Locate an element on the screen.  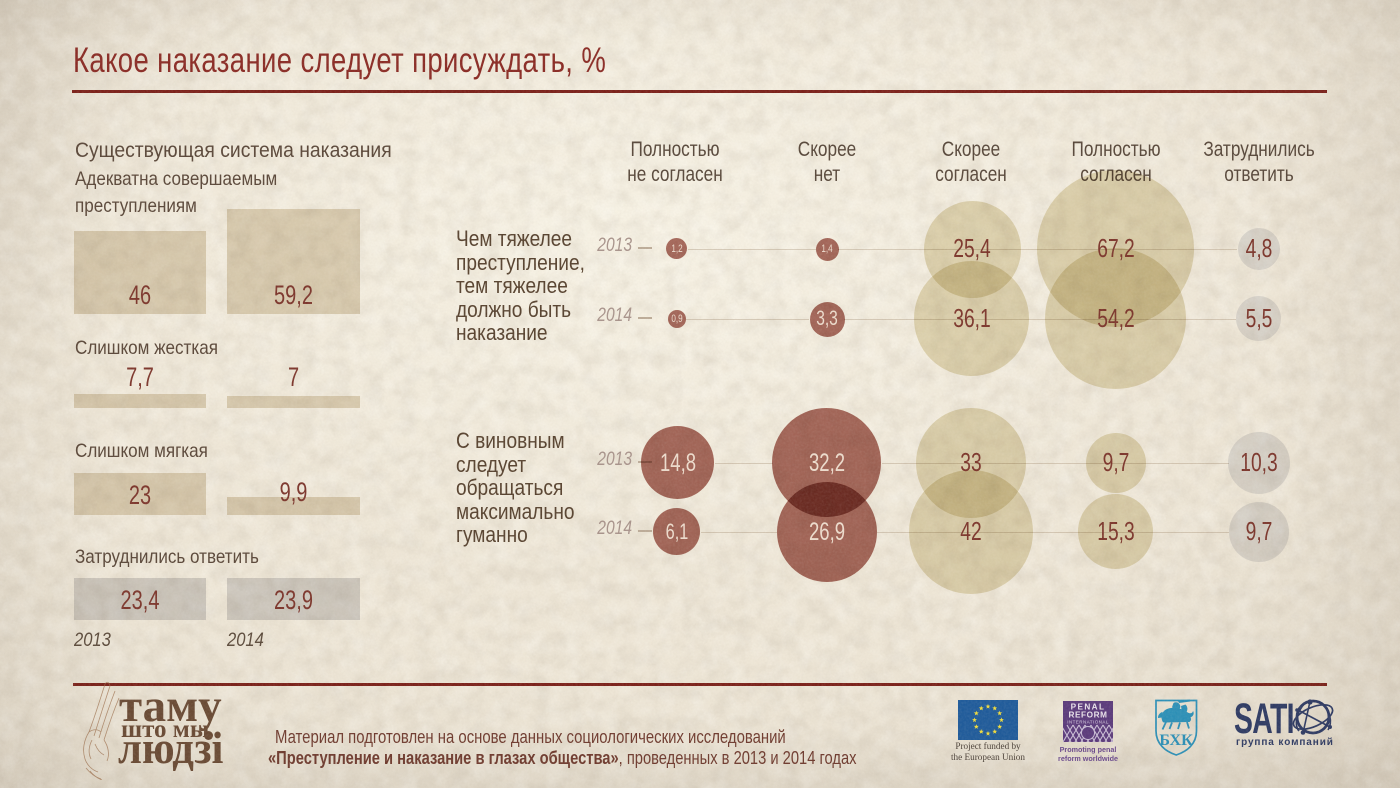
svg-text: REFORM is located at coordinates (1087, 715).